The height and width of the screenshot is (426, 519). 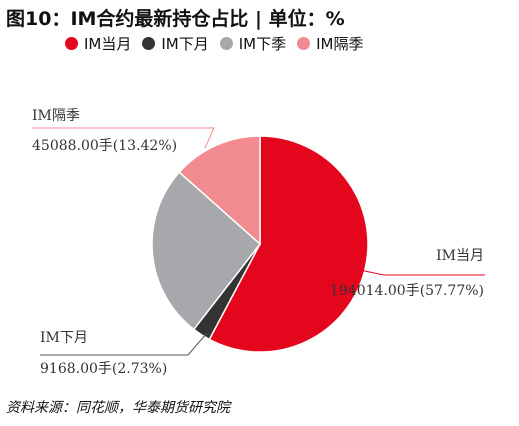 What do you see at coordinates (64, 338) in the screenshot?
I see `slice-name-label-1: IM下月` at bounding box center [64, 338].